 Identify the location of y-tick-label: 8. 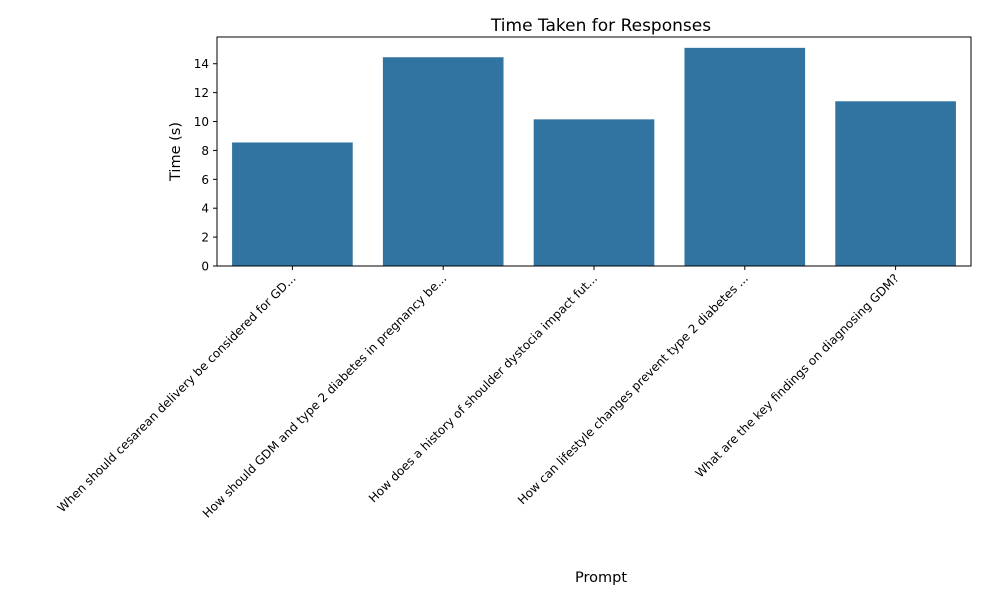
(205, 151).